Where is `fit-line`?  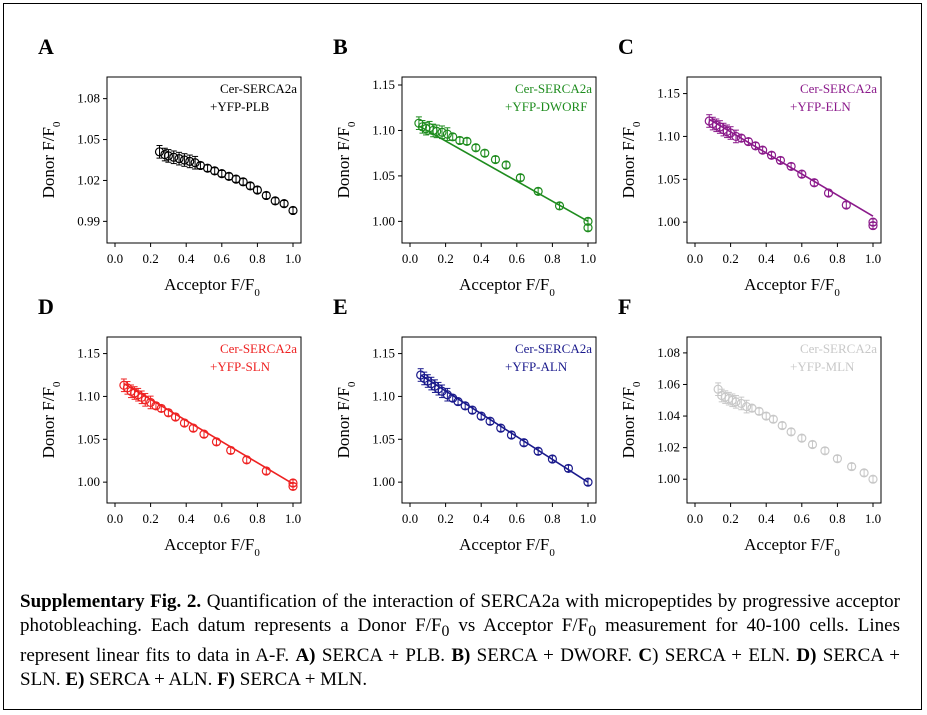 fit-line is located at coordinates (503, 174).